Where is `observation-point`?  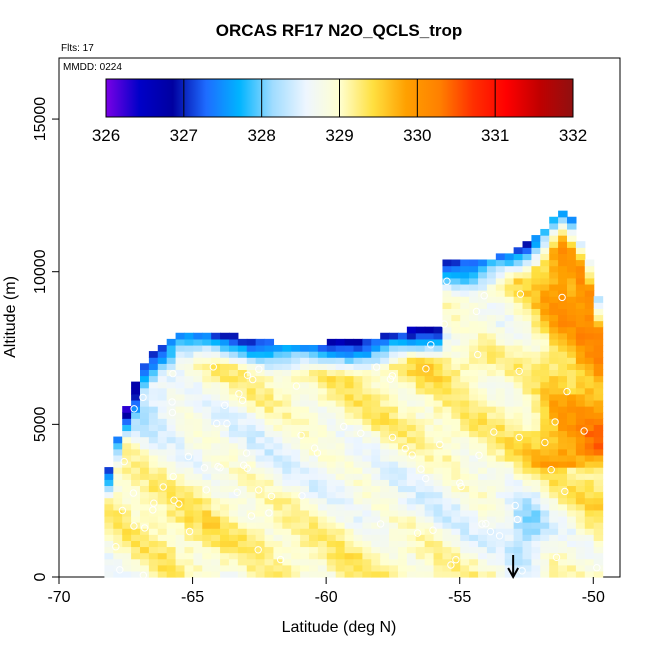
observation-point is located at coordinates (120, 570).